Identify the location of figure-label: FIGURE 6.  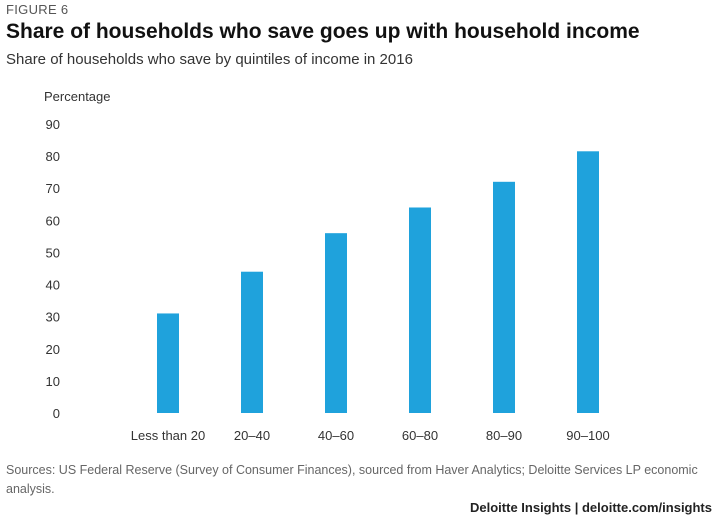
(37, 9).